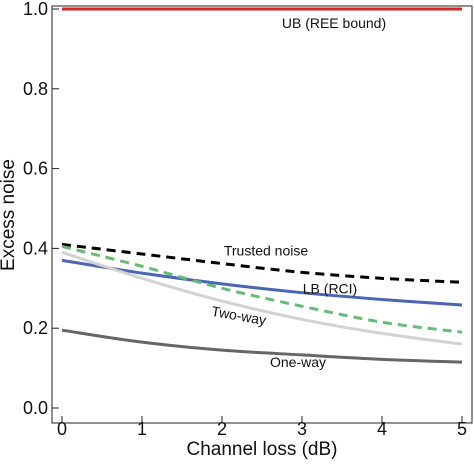  Describe the element at coordinates (35, 408) in the screenshot. I see `y-tick-label: 0.0` at that location.